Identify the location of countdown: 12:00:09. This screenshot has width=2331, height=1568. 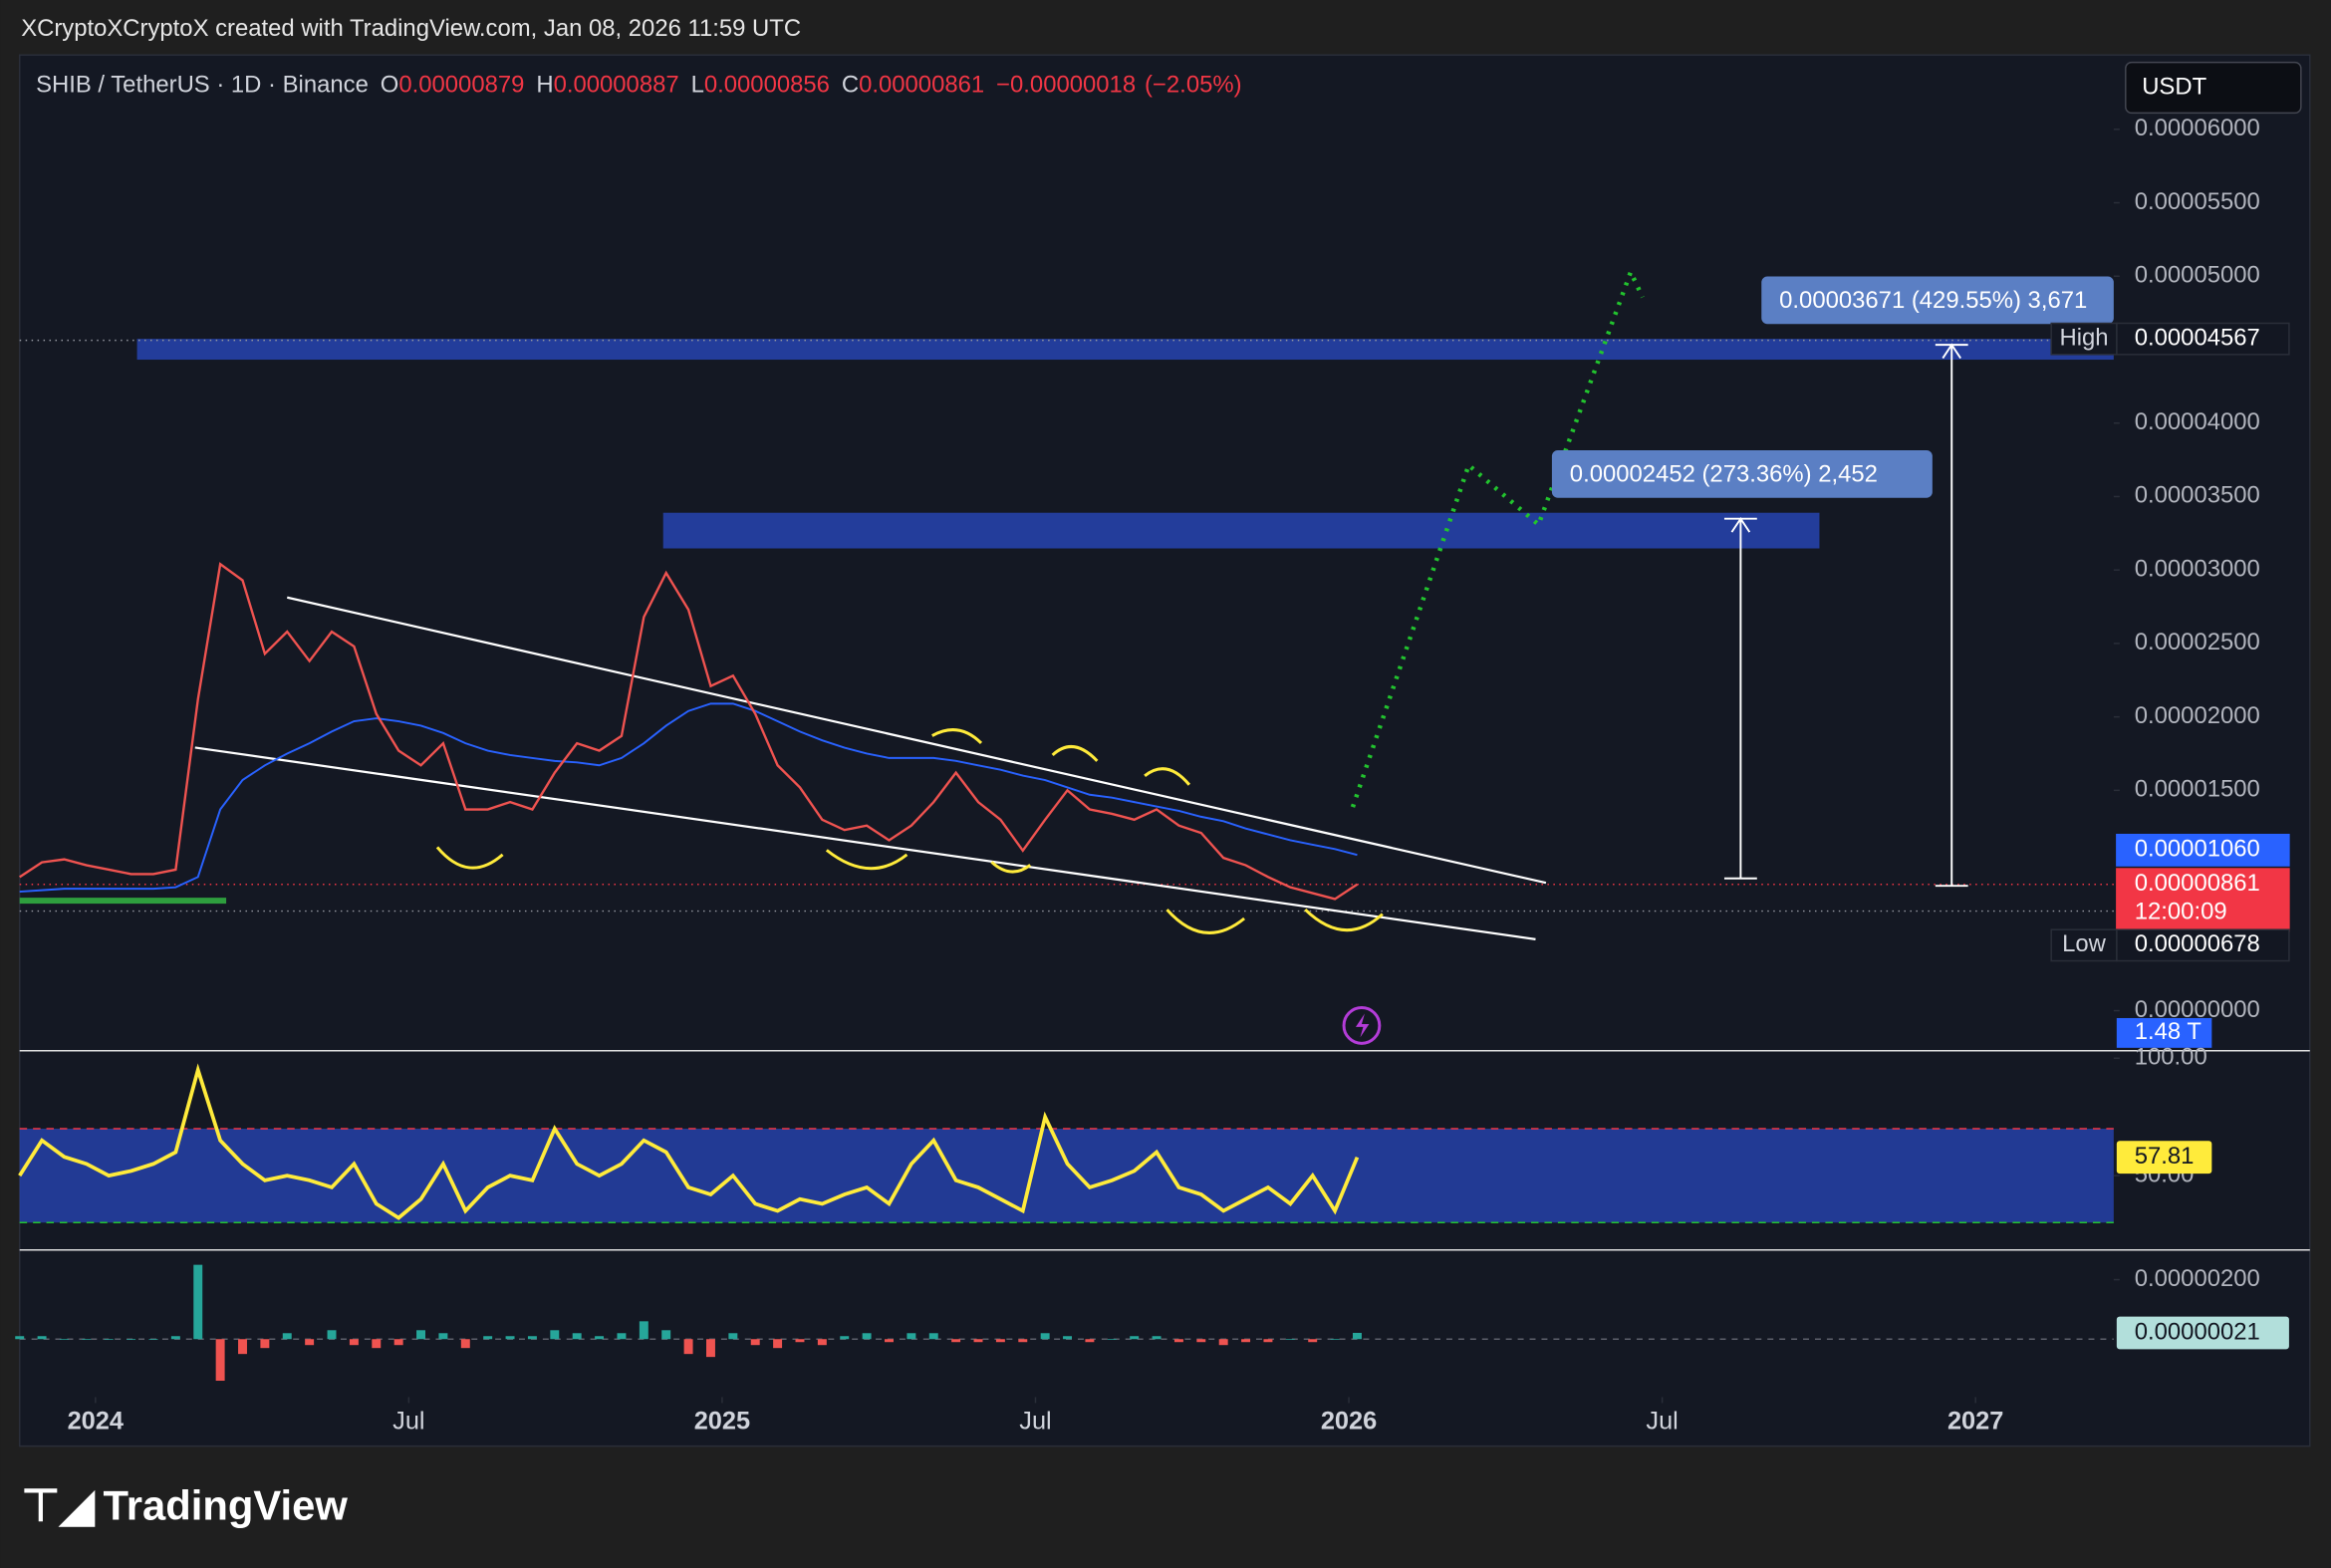
(2181, 911).